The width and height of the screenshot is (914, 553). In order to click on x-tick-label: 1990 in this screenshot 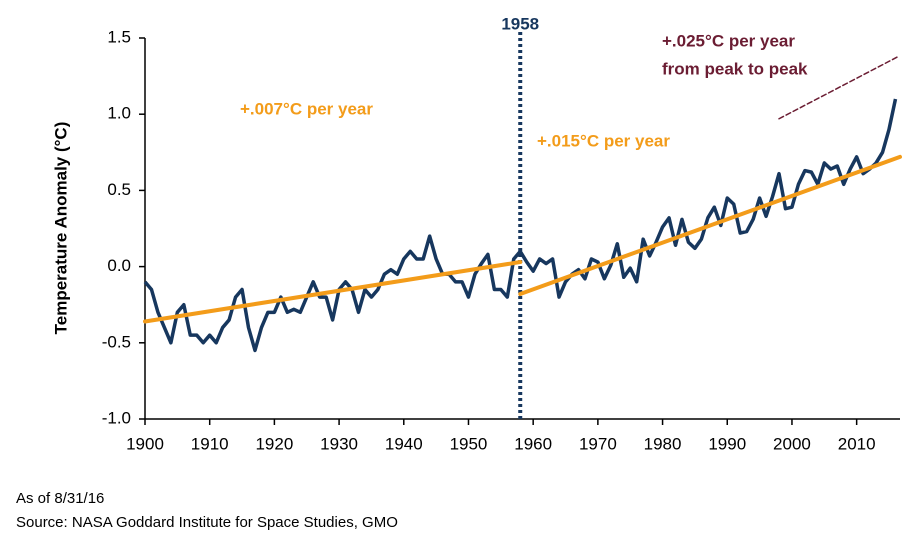, I will do `click(727, 443)`.